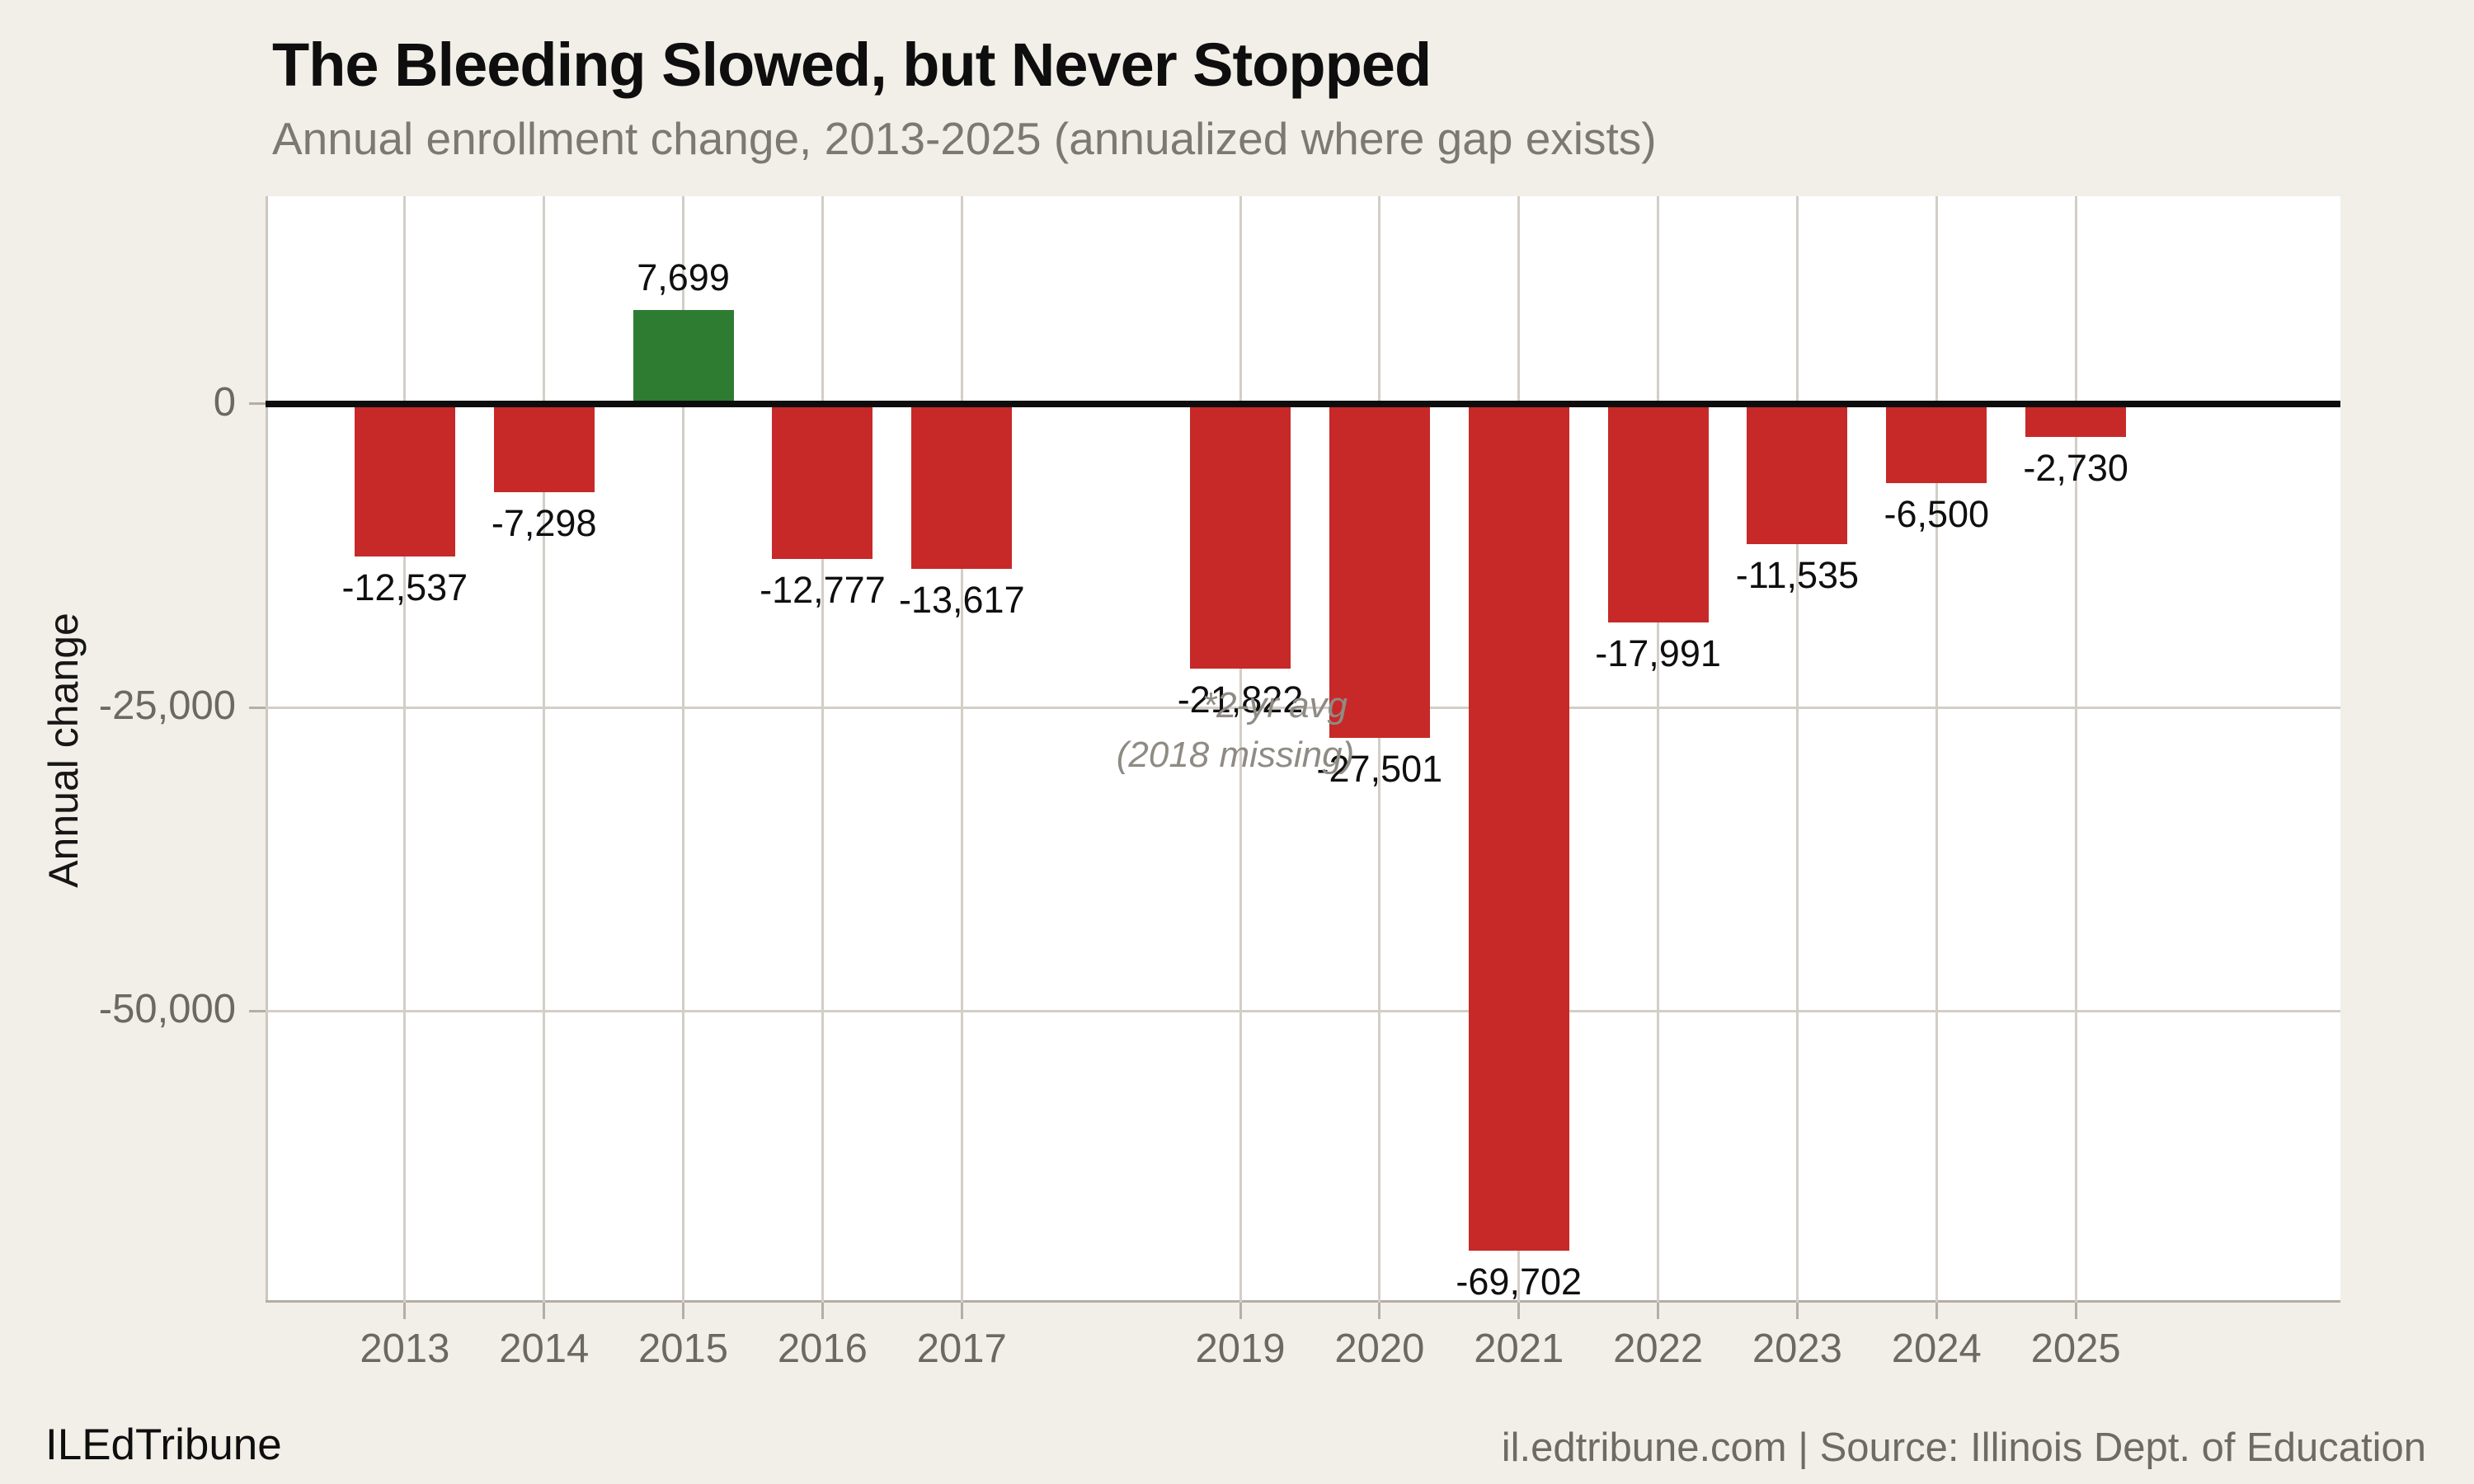  I want to click on bar-value-label-2013: -12,537, so click(404, 587).